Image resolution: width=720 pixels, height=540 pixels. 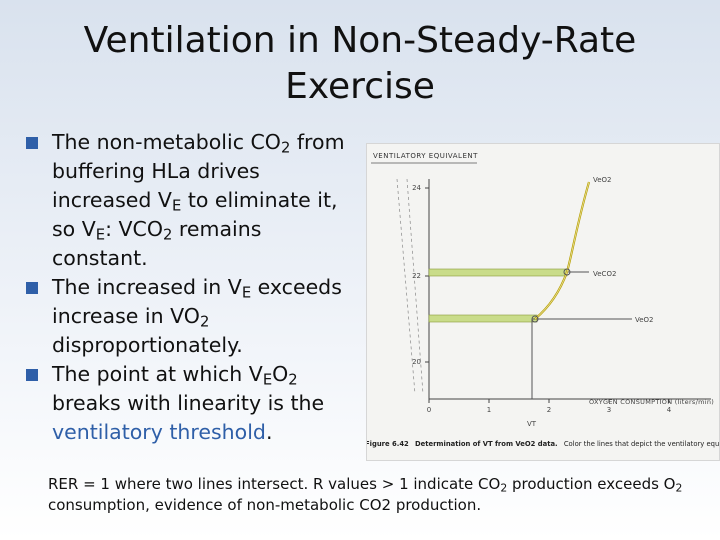 What do you see at coordinates (360, 64) in the screenshot?
I see `slide-title: Ventilation in Non-Steady-Rate Exercise` at bounding box center [360, 64].